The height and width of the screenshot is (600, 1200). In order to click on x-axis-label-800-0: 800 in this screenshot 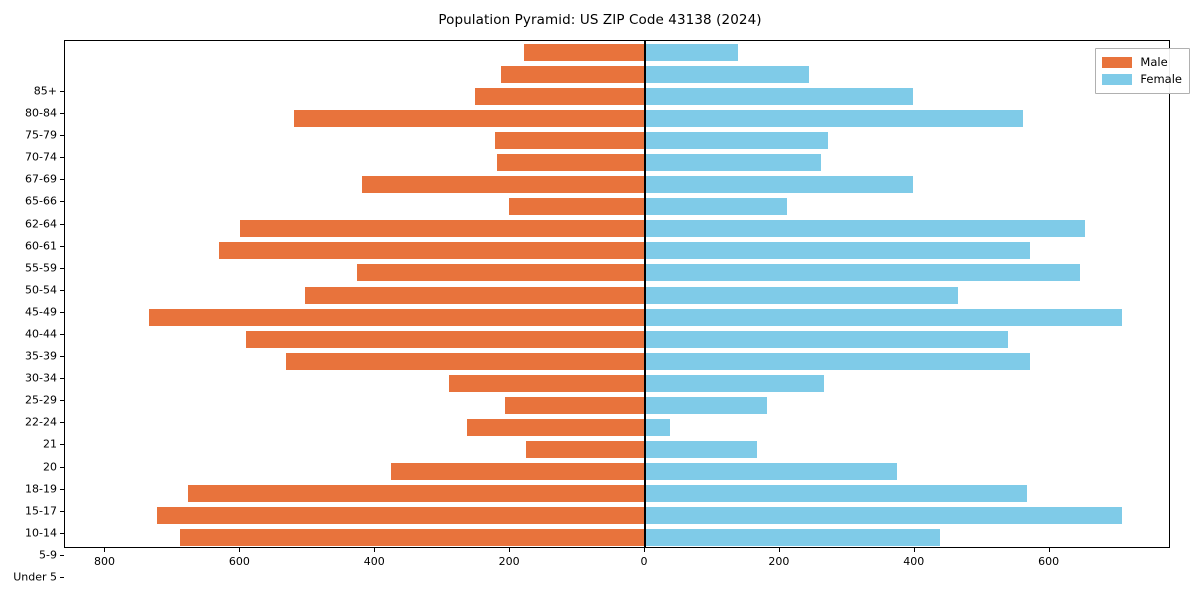, I will do `click(104, 561)`.